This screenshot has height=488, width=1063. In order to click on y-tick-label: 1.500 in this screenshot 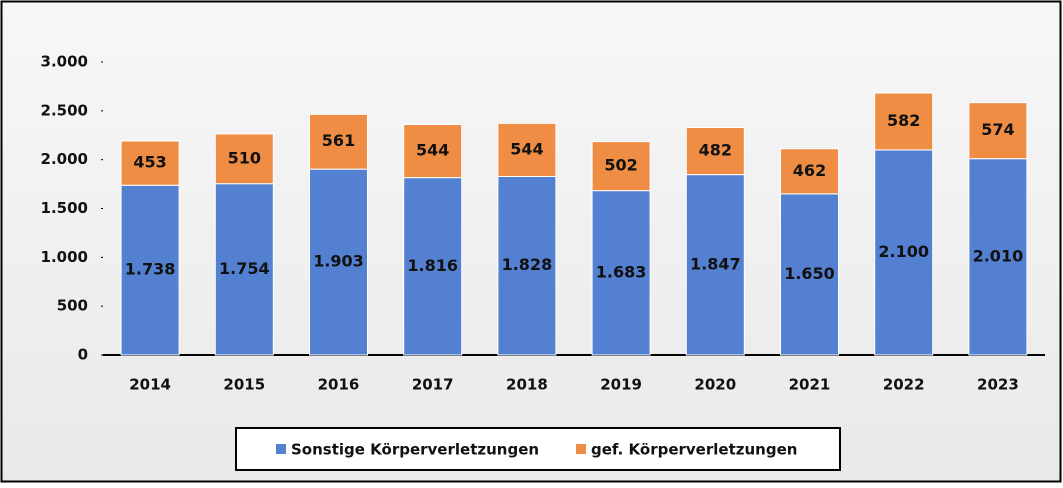, I will do `click(64, 208)`.